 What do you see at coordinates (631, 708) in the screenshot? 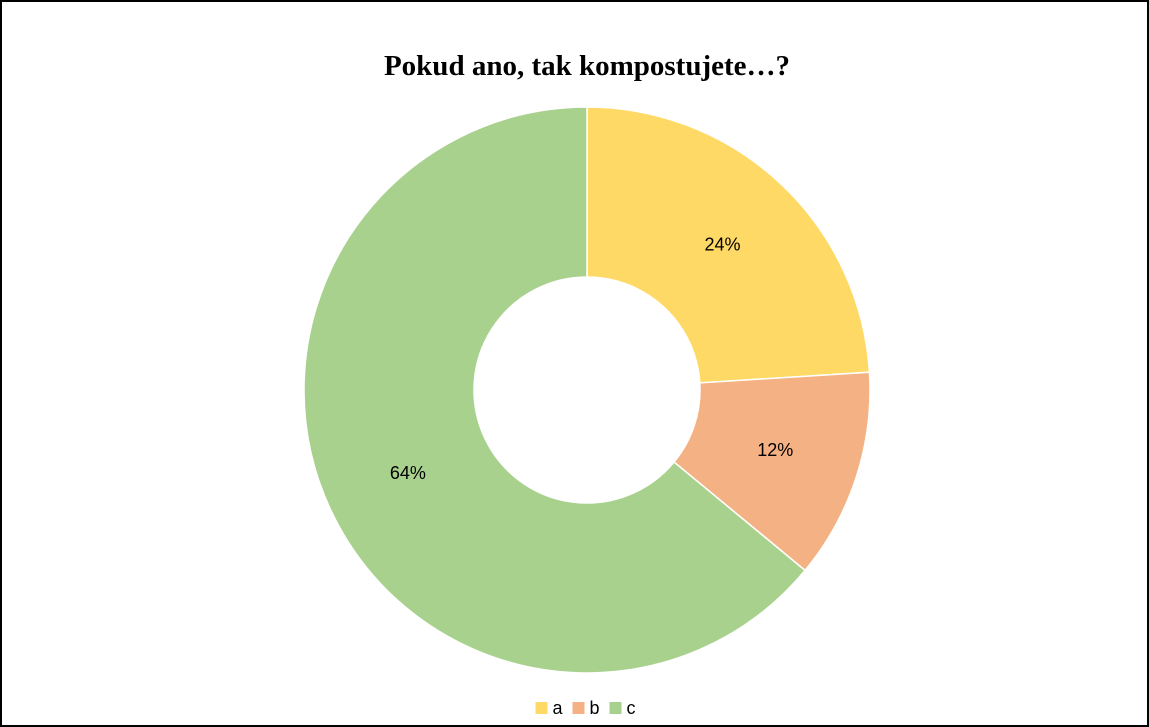
I see `legend-label: c` at bounding box center [631, 708].